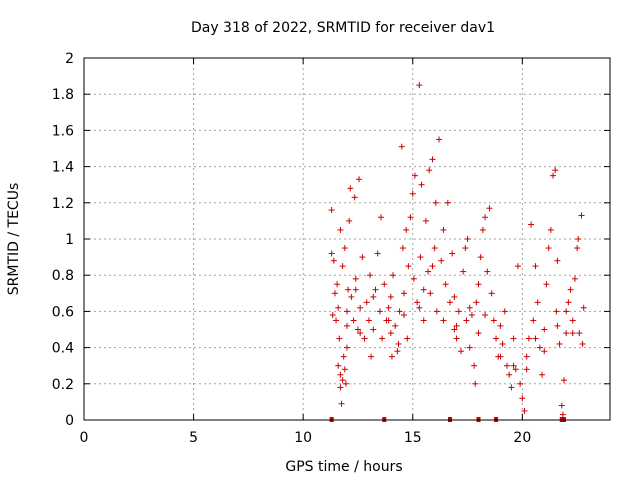 The height and width of the screenshot is (480, 640). Describe the element at coordinates (343, 467) in the screenshot. I see `x-axis-label: GPS time / hours` at that location.